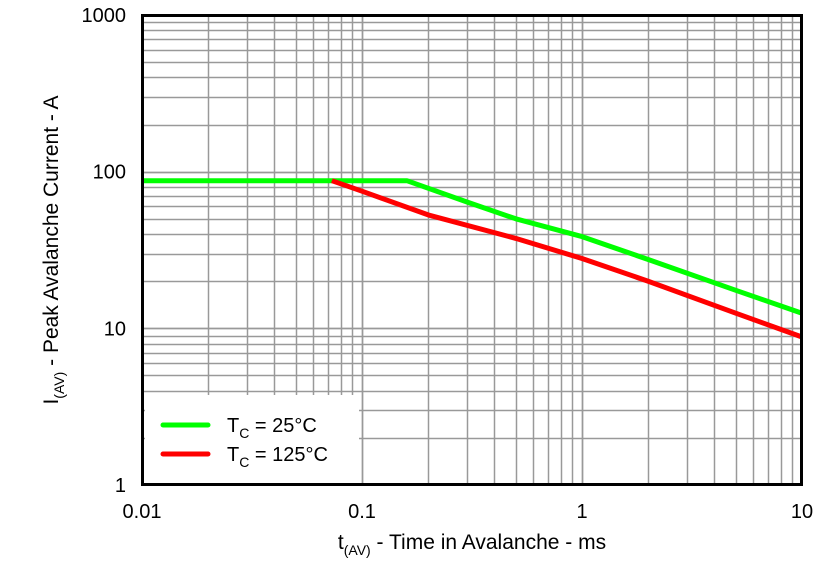 The height and width of the screenshot is (564, 839). I want to click on y-tick-label: 1000, so click(104, 16).